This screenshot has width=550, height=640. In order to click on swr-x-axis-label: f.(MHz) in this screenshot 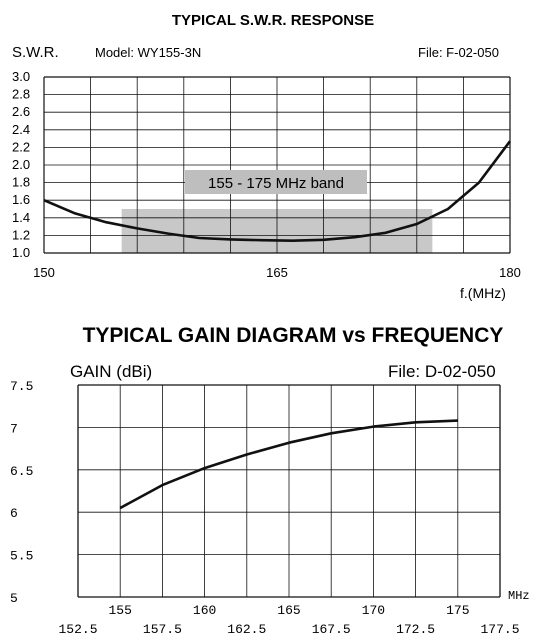, I will do `click(483, 293)`.